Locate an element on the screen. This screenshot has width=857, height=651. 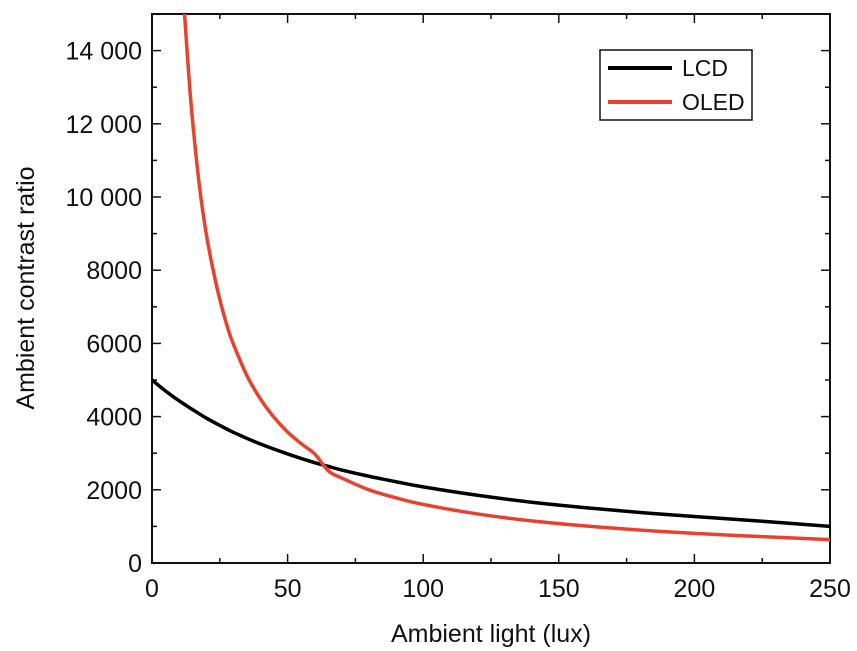
legend-box is located at coordinates (676, 85).